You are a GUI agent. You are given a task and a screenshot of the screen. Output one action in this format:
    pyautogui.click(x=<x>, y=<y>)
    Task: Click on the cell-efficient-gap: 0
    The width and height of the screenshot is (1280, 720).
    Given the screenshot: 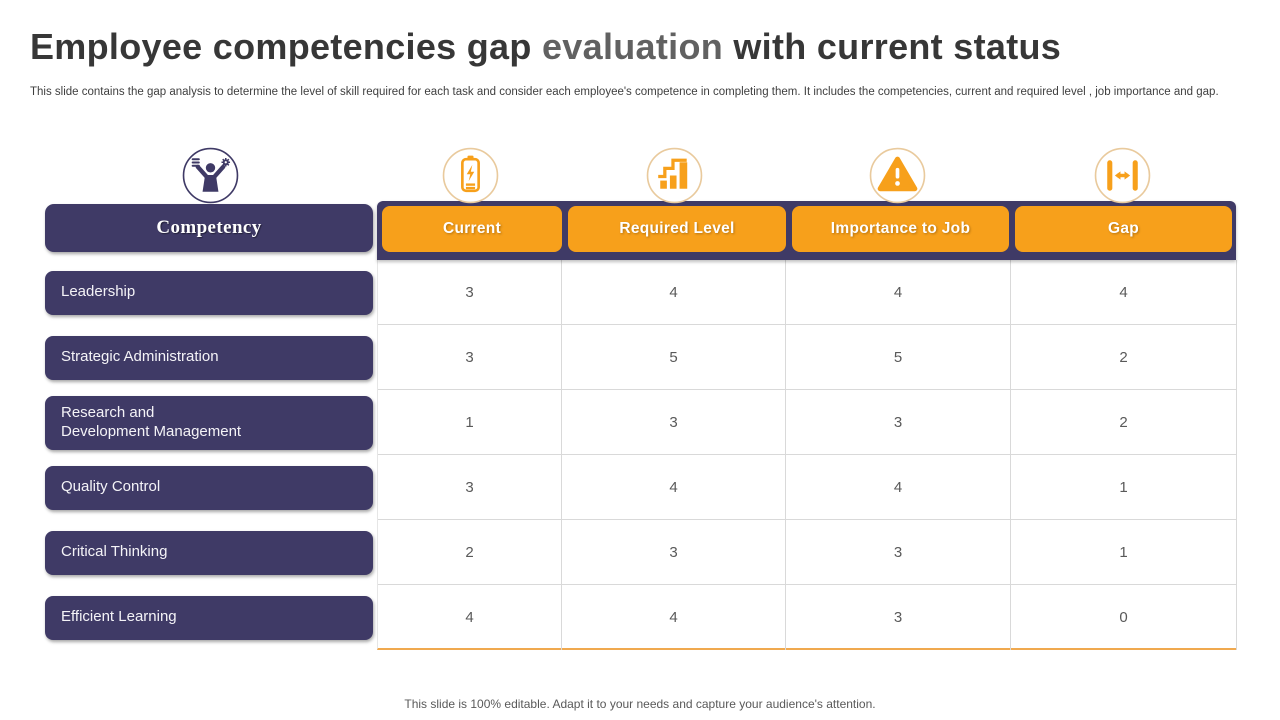 What is the action you would take?
    pyautogui.click(x=1124, y=617)
    